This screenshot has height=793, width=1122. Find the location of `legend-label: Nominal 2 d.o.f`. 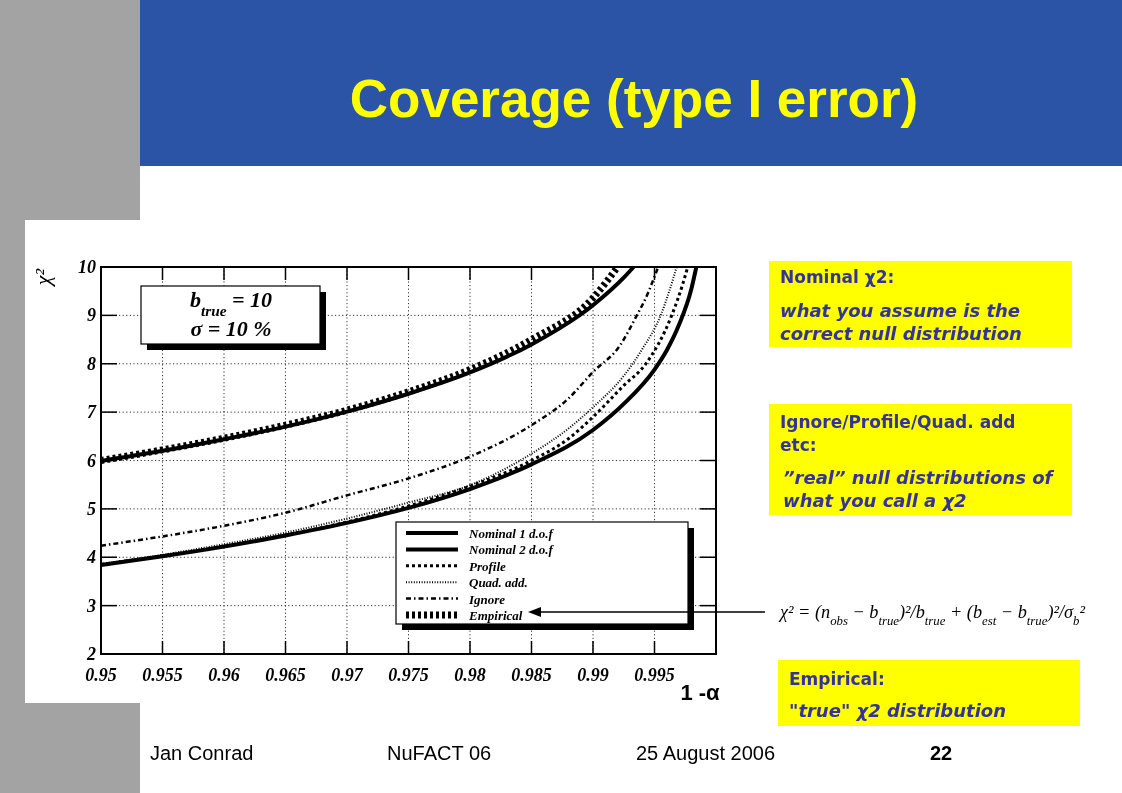

legend-label: Nominal 2 d.o.f is located at coordinates (511, 550).